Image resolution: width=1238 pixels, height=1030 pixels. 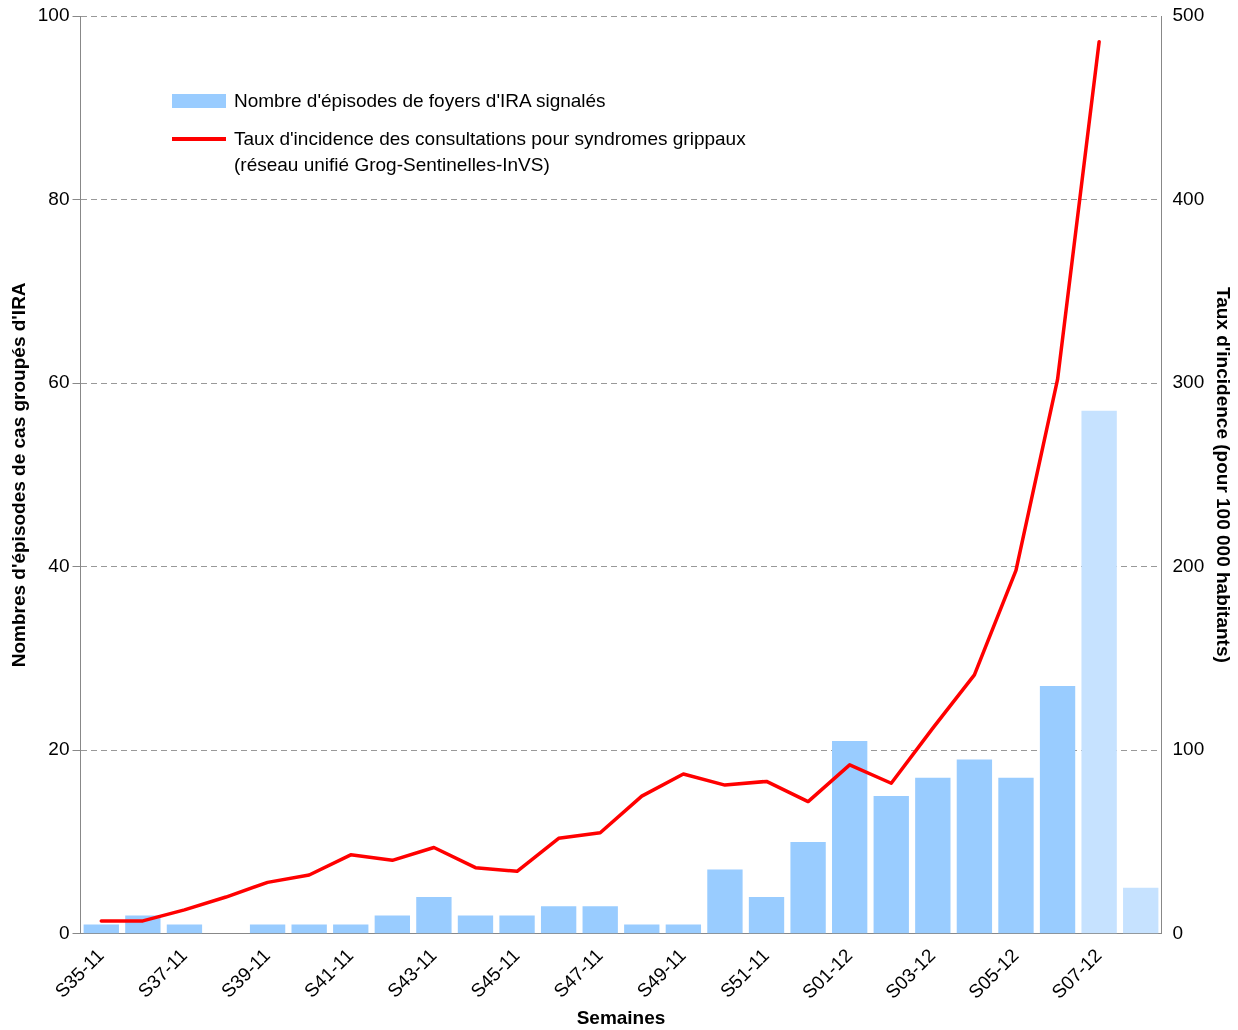 I want to click on y-axis-title: Nombres d'épisodes de cas groupés d'IRA, so click(x=18, y=475).